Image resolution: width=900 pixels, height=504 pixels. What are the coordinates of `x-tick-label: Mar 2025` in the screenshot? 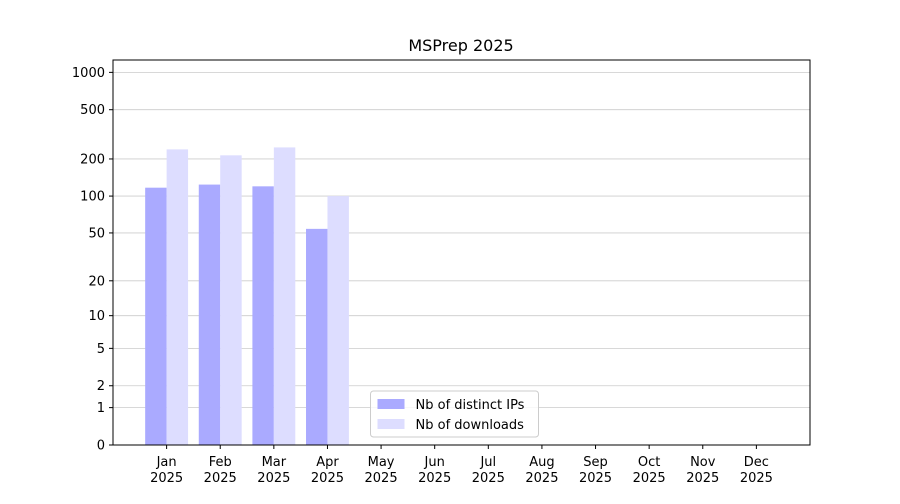 It's located at (273, 470).